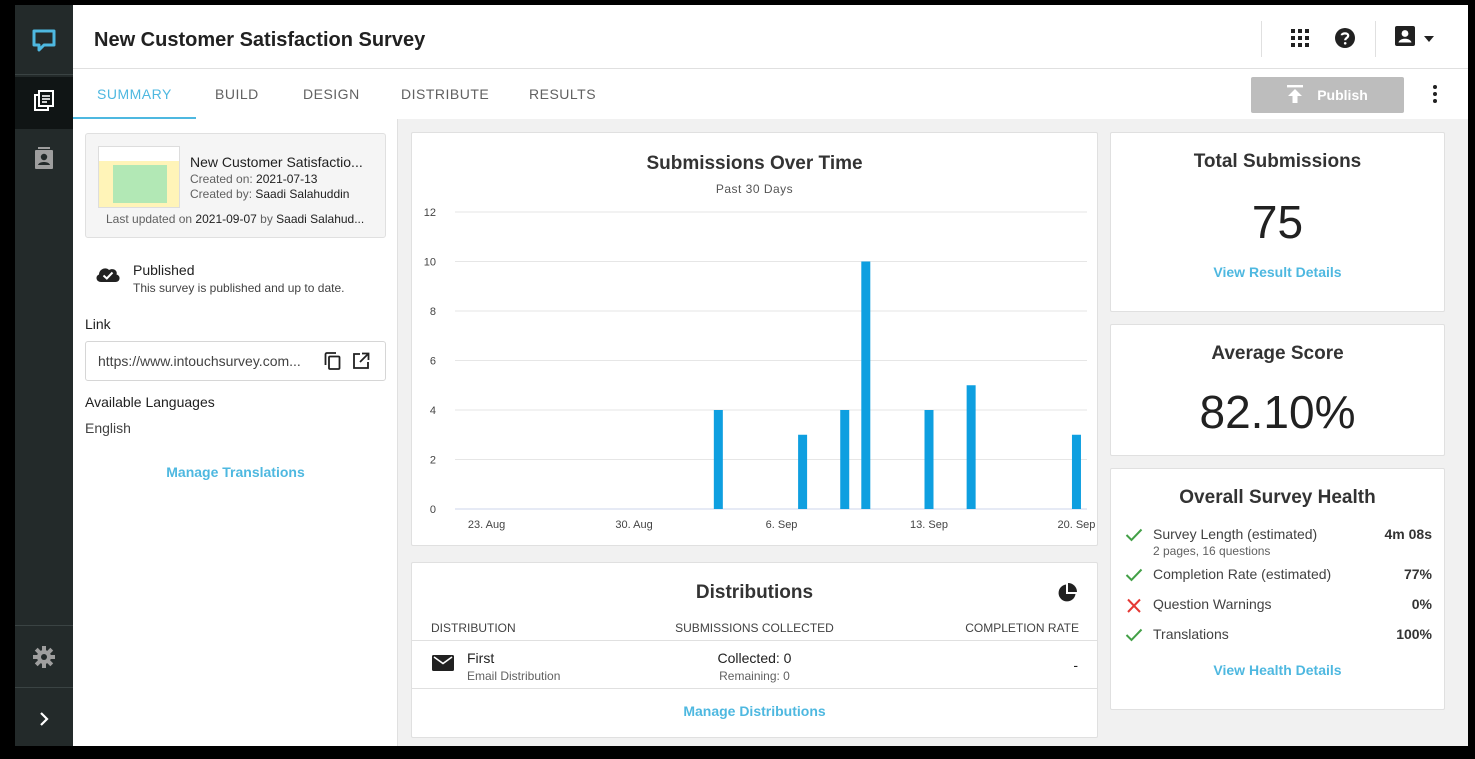 The height and width of the screenshot is (759, 1475). I want to click on tab-distribute: DISTRIBUTE, so click(445, 94).